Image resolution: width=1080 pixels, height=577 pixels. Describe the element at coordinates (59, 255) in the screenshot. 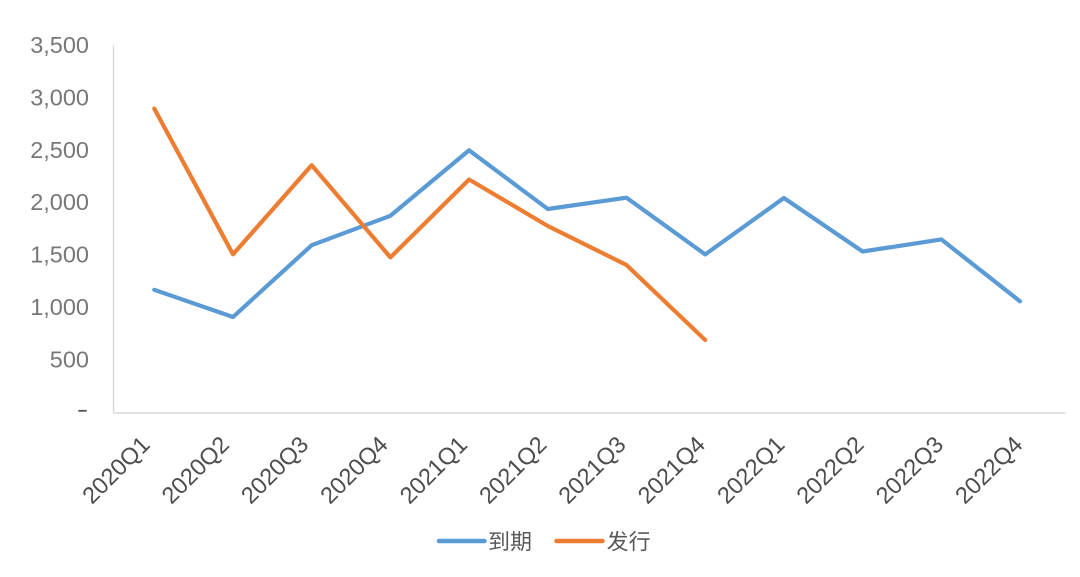

I see `svg-text: 1,500` at that location.